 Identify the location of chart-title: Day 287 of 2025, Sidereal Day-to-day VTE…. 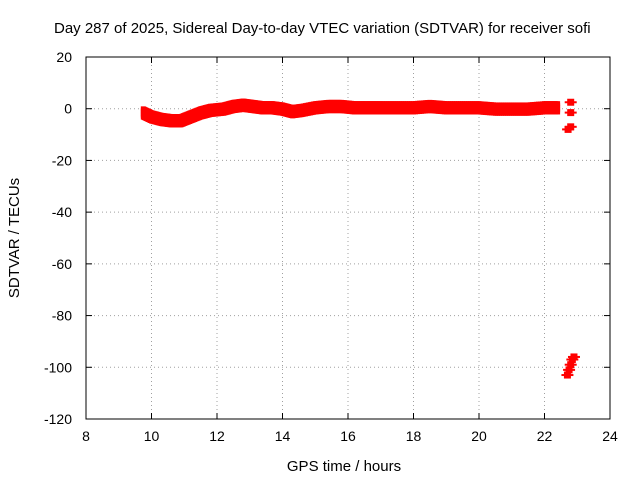
(322, 28).